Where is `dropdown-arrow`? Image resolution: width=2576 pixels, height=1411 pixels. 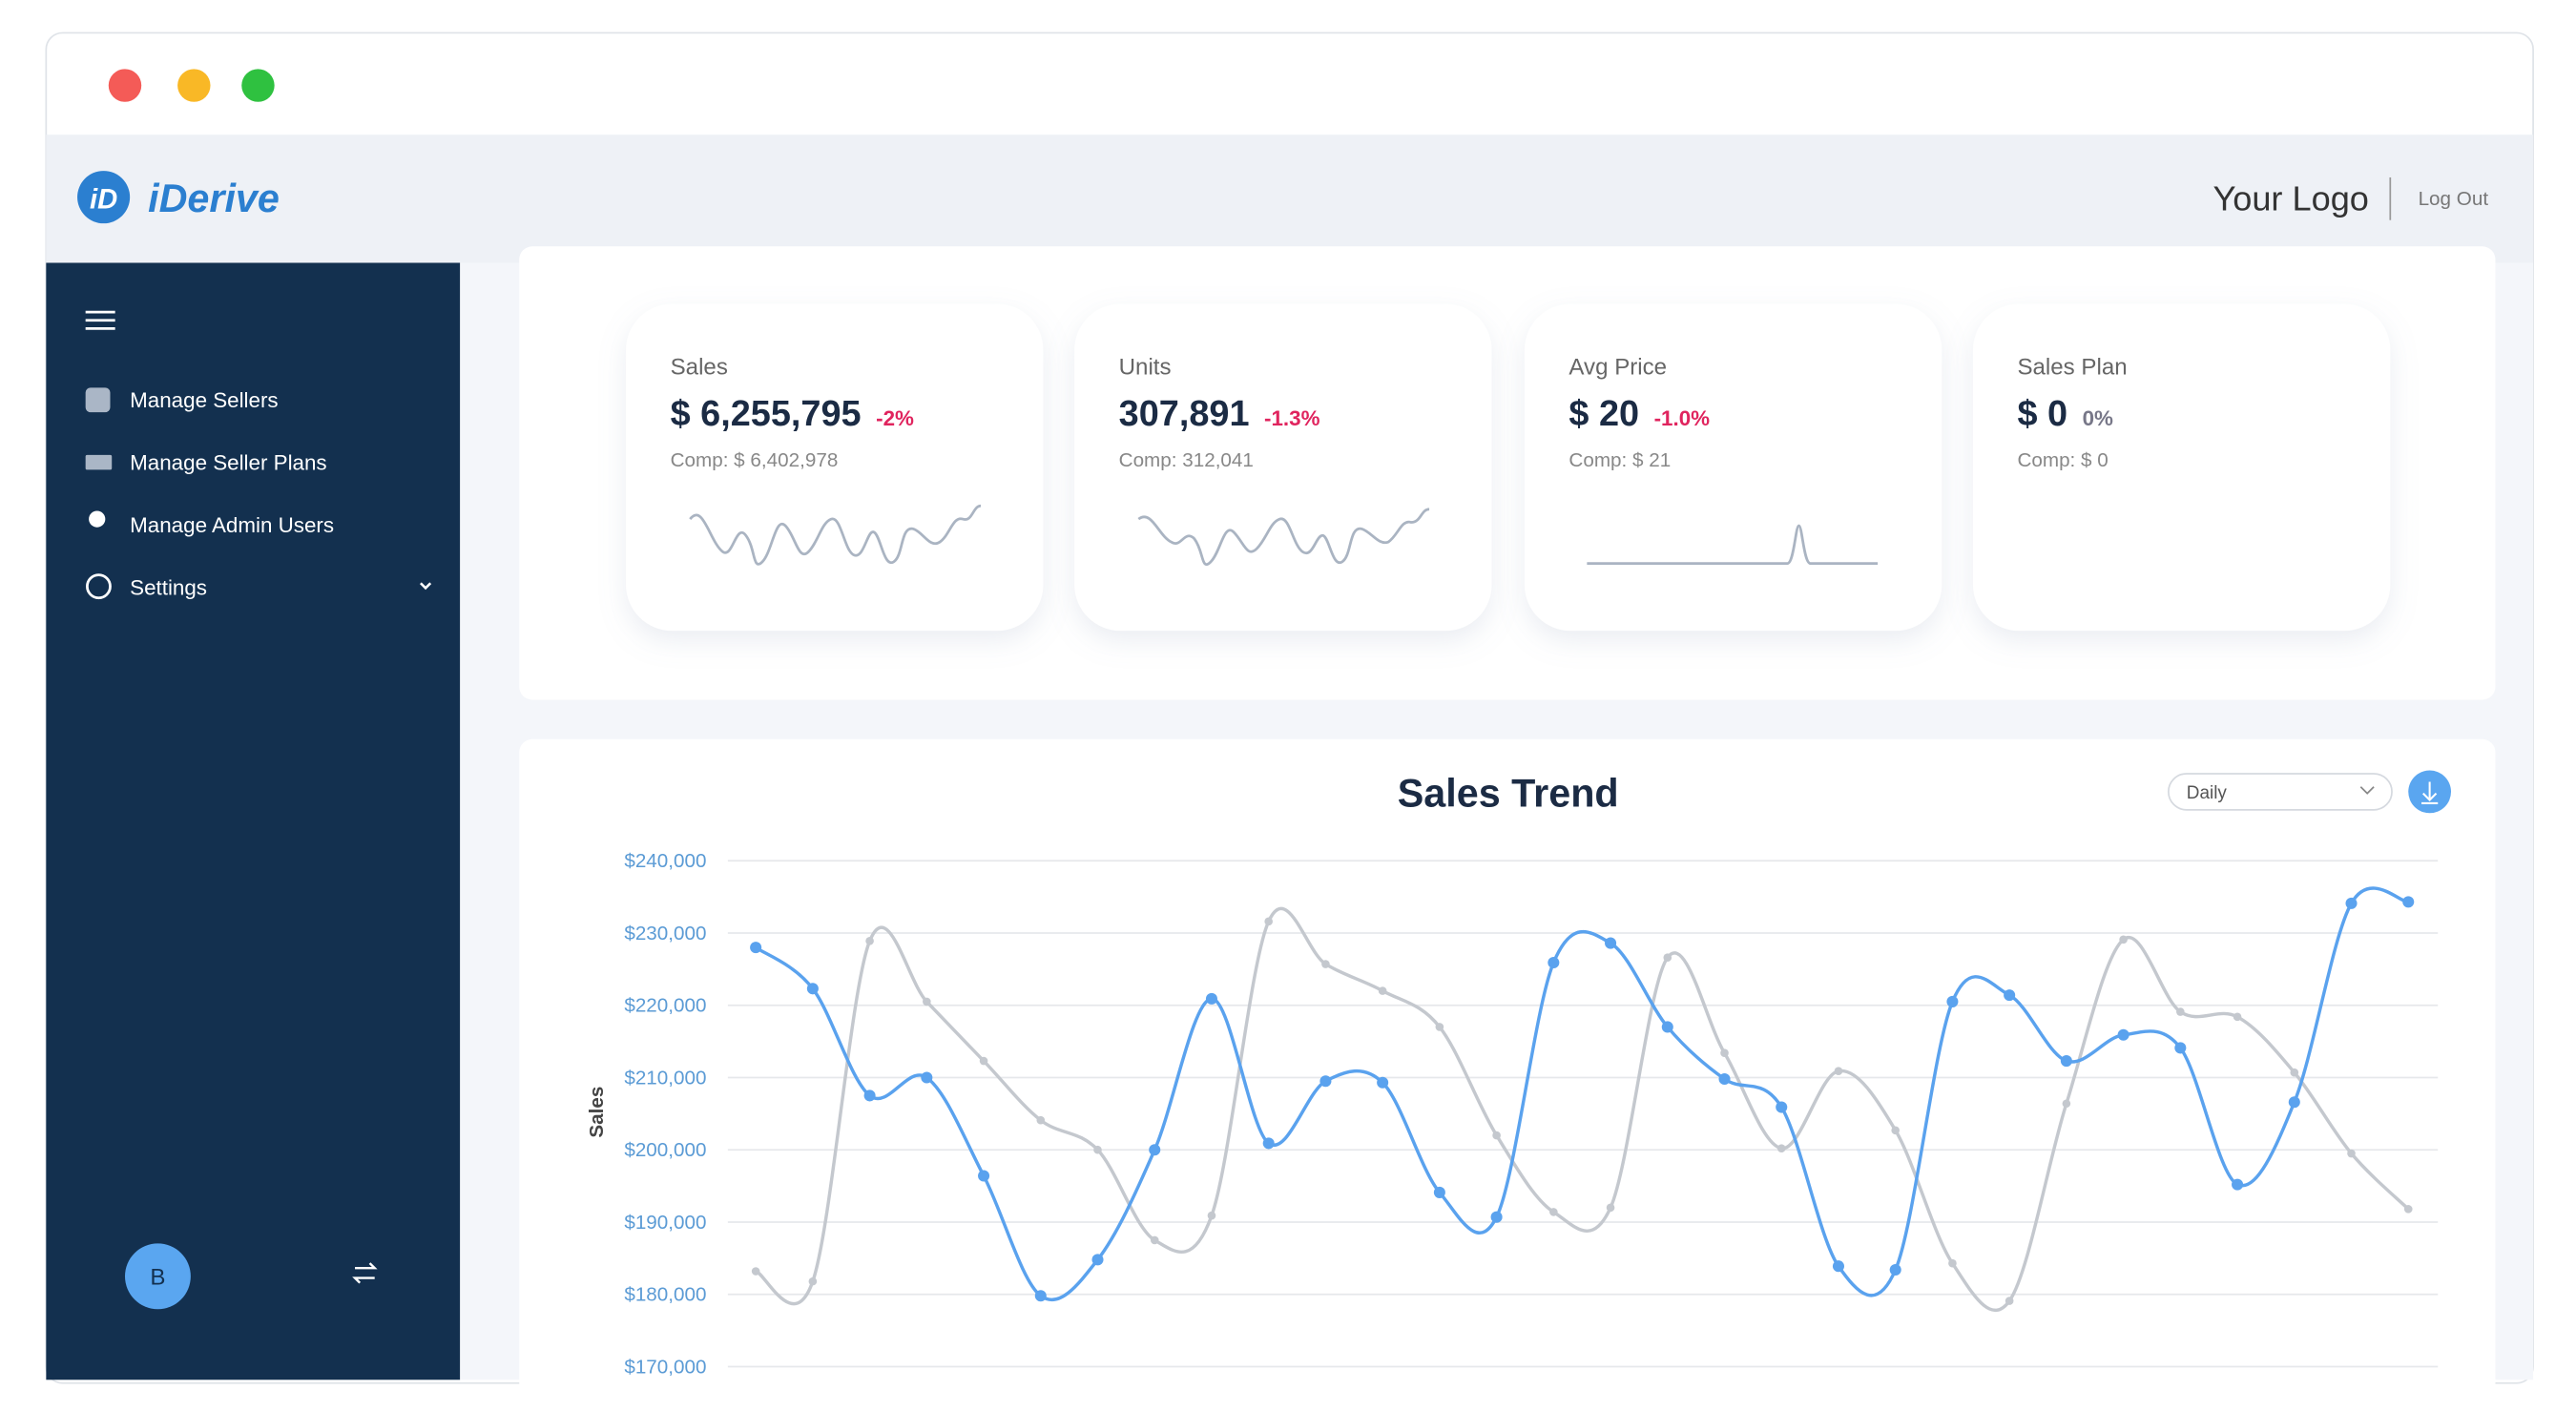 dropdown-arrow is located at coordinates (2367, 790).